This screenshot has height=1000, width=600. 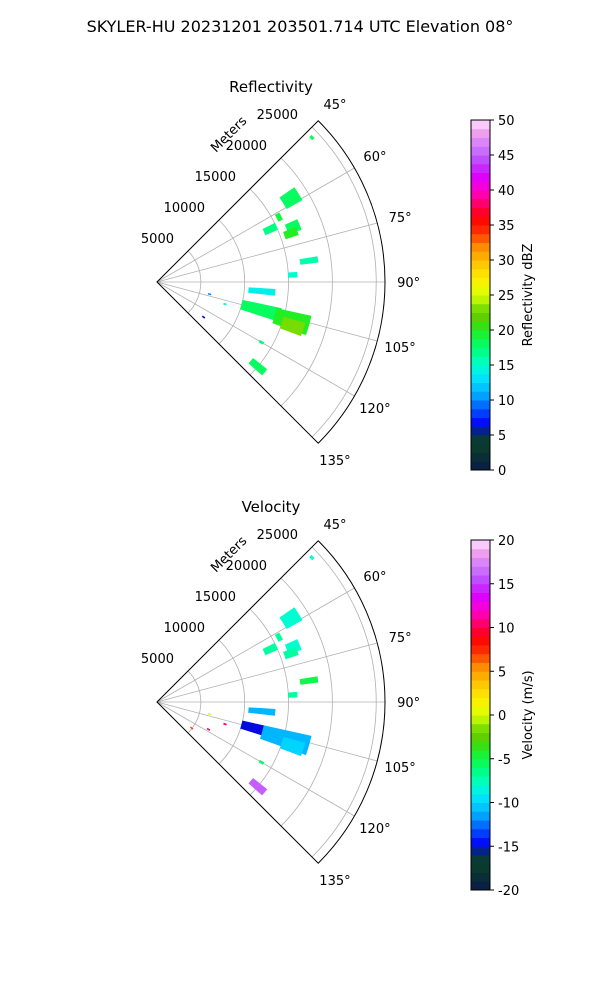 I want to click on azimuth-tick-label: 105°, so click(x=399, y=348).